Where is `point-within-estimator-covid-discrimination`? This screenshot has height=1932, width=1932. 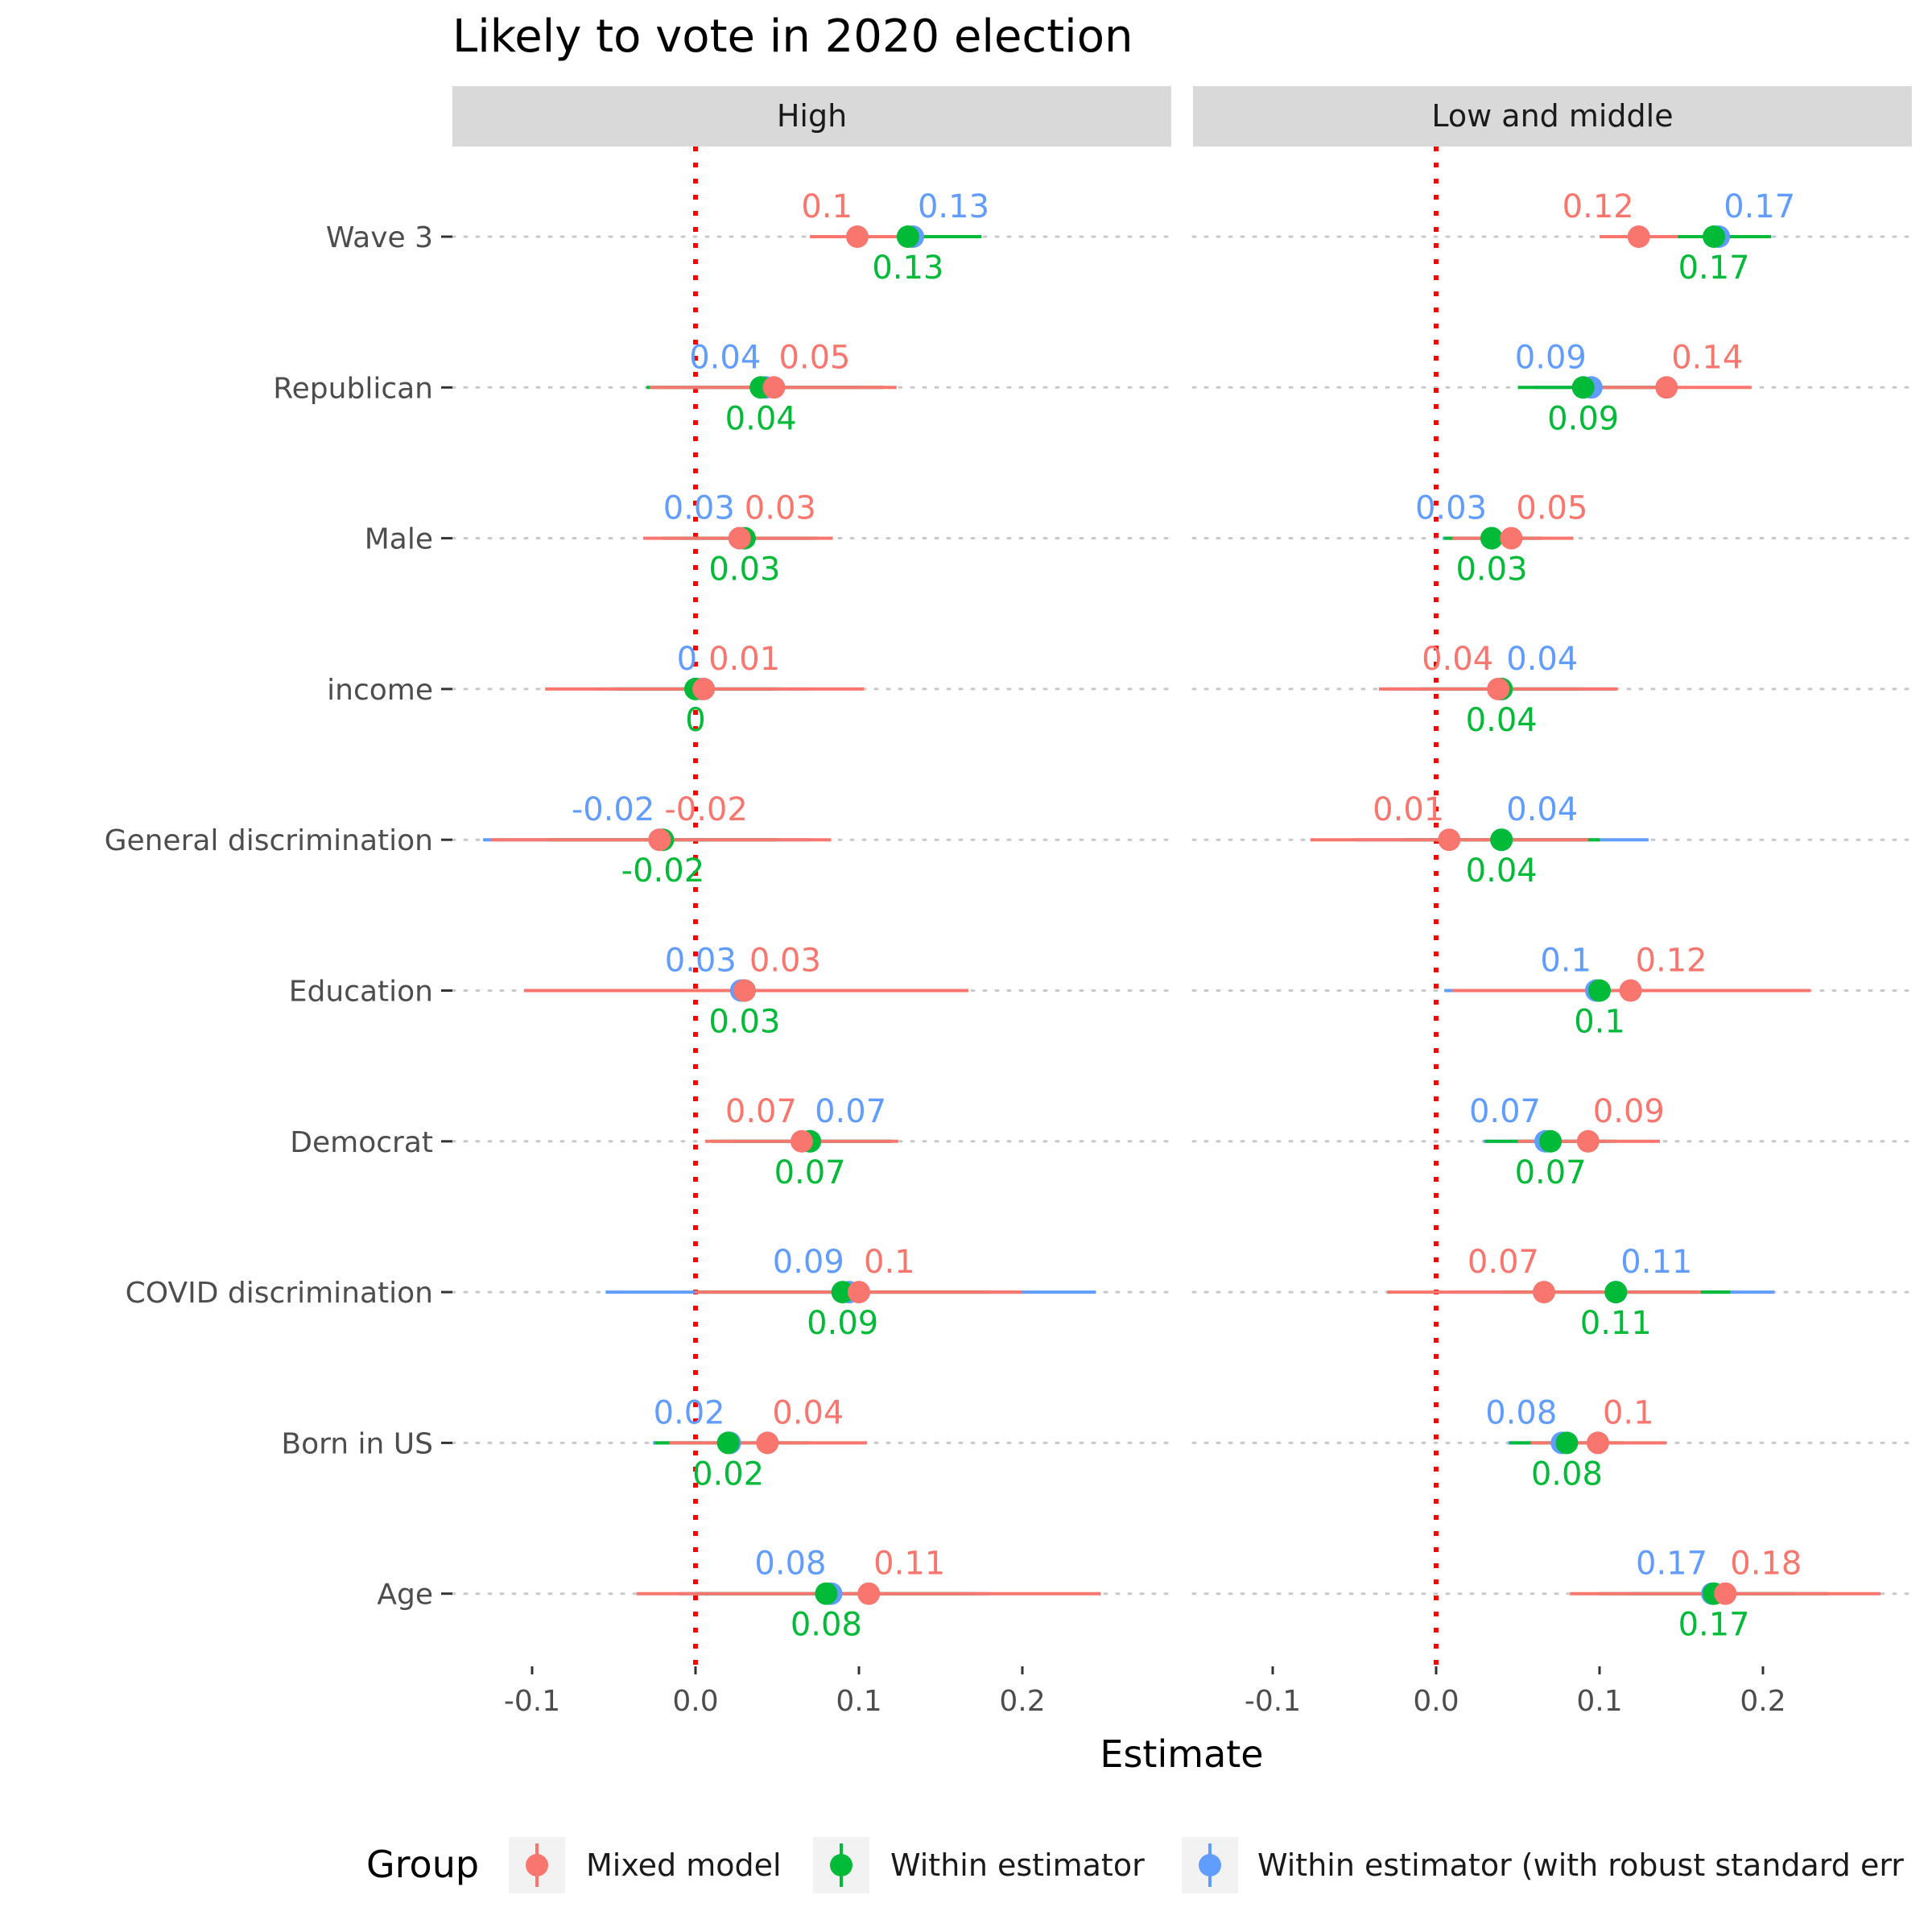
point-within-estimator-covid-discrimination is located at coordinates (1616, 1292).